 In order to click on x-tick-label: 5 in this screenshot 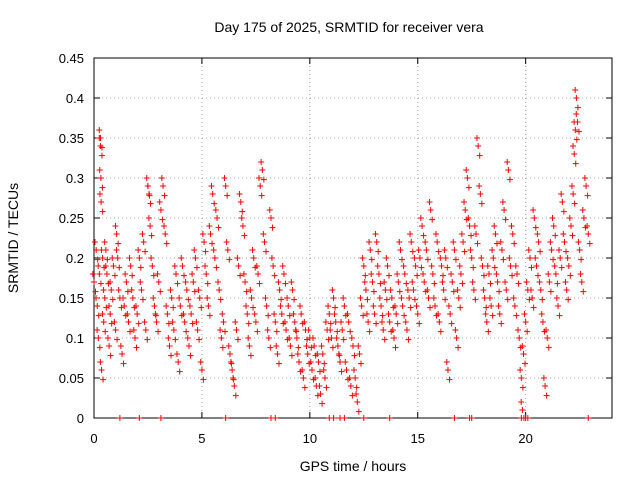, I will do `click(201, 438)`.